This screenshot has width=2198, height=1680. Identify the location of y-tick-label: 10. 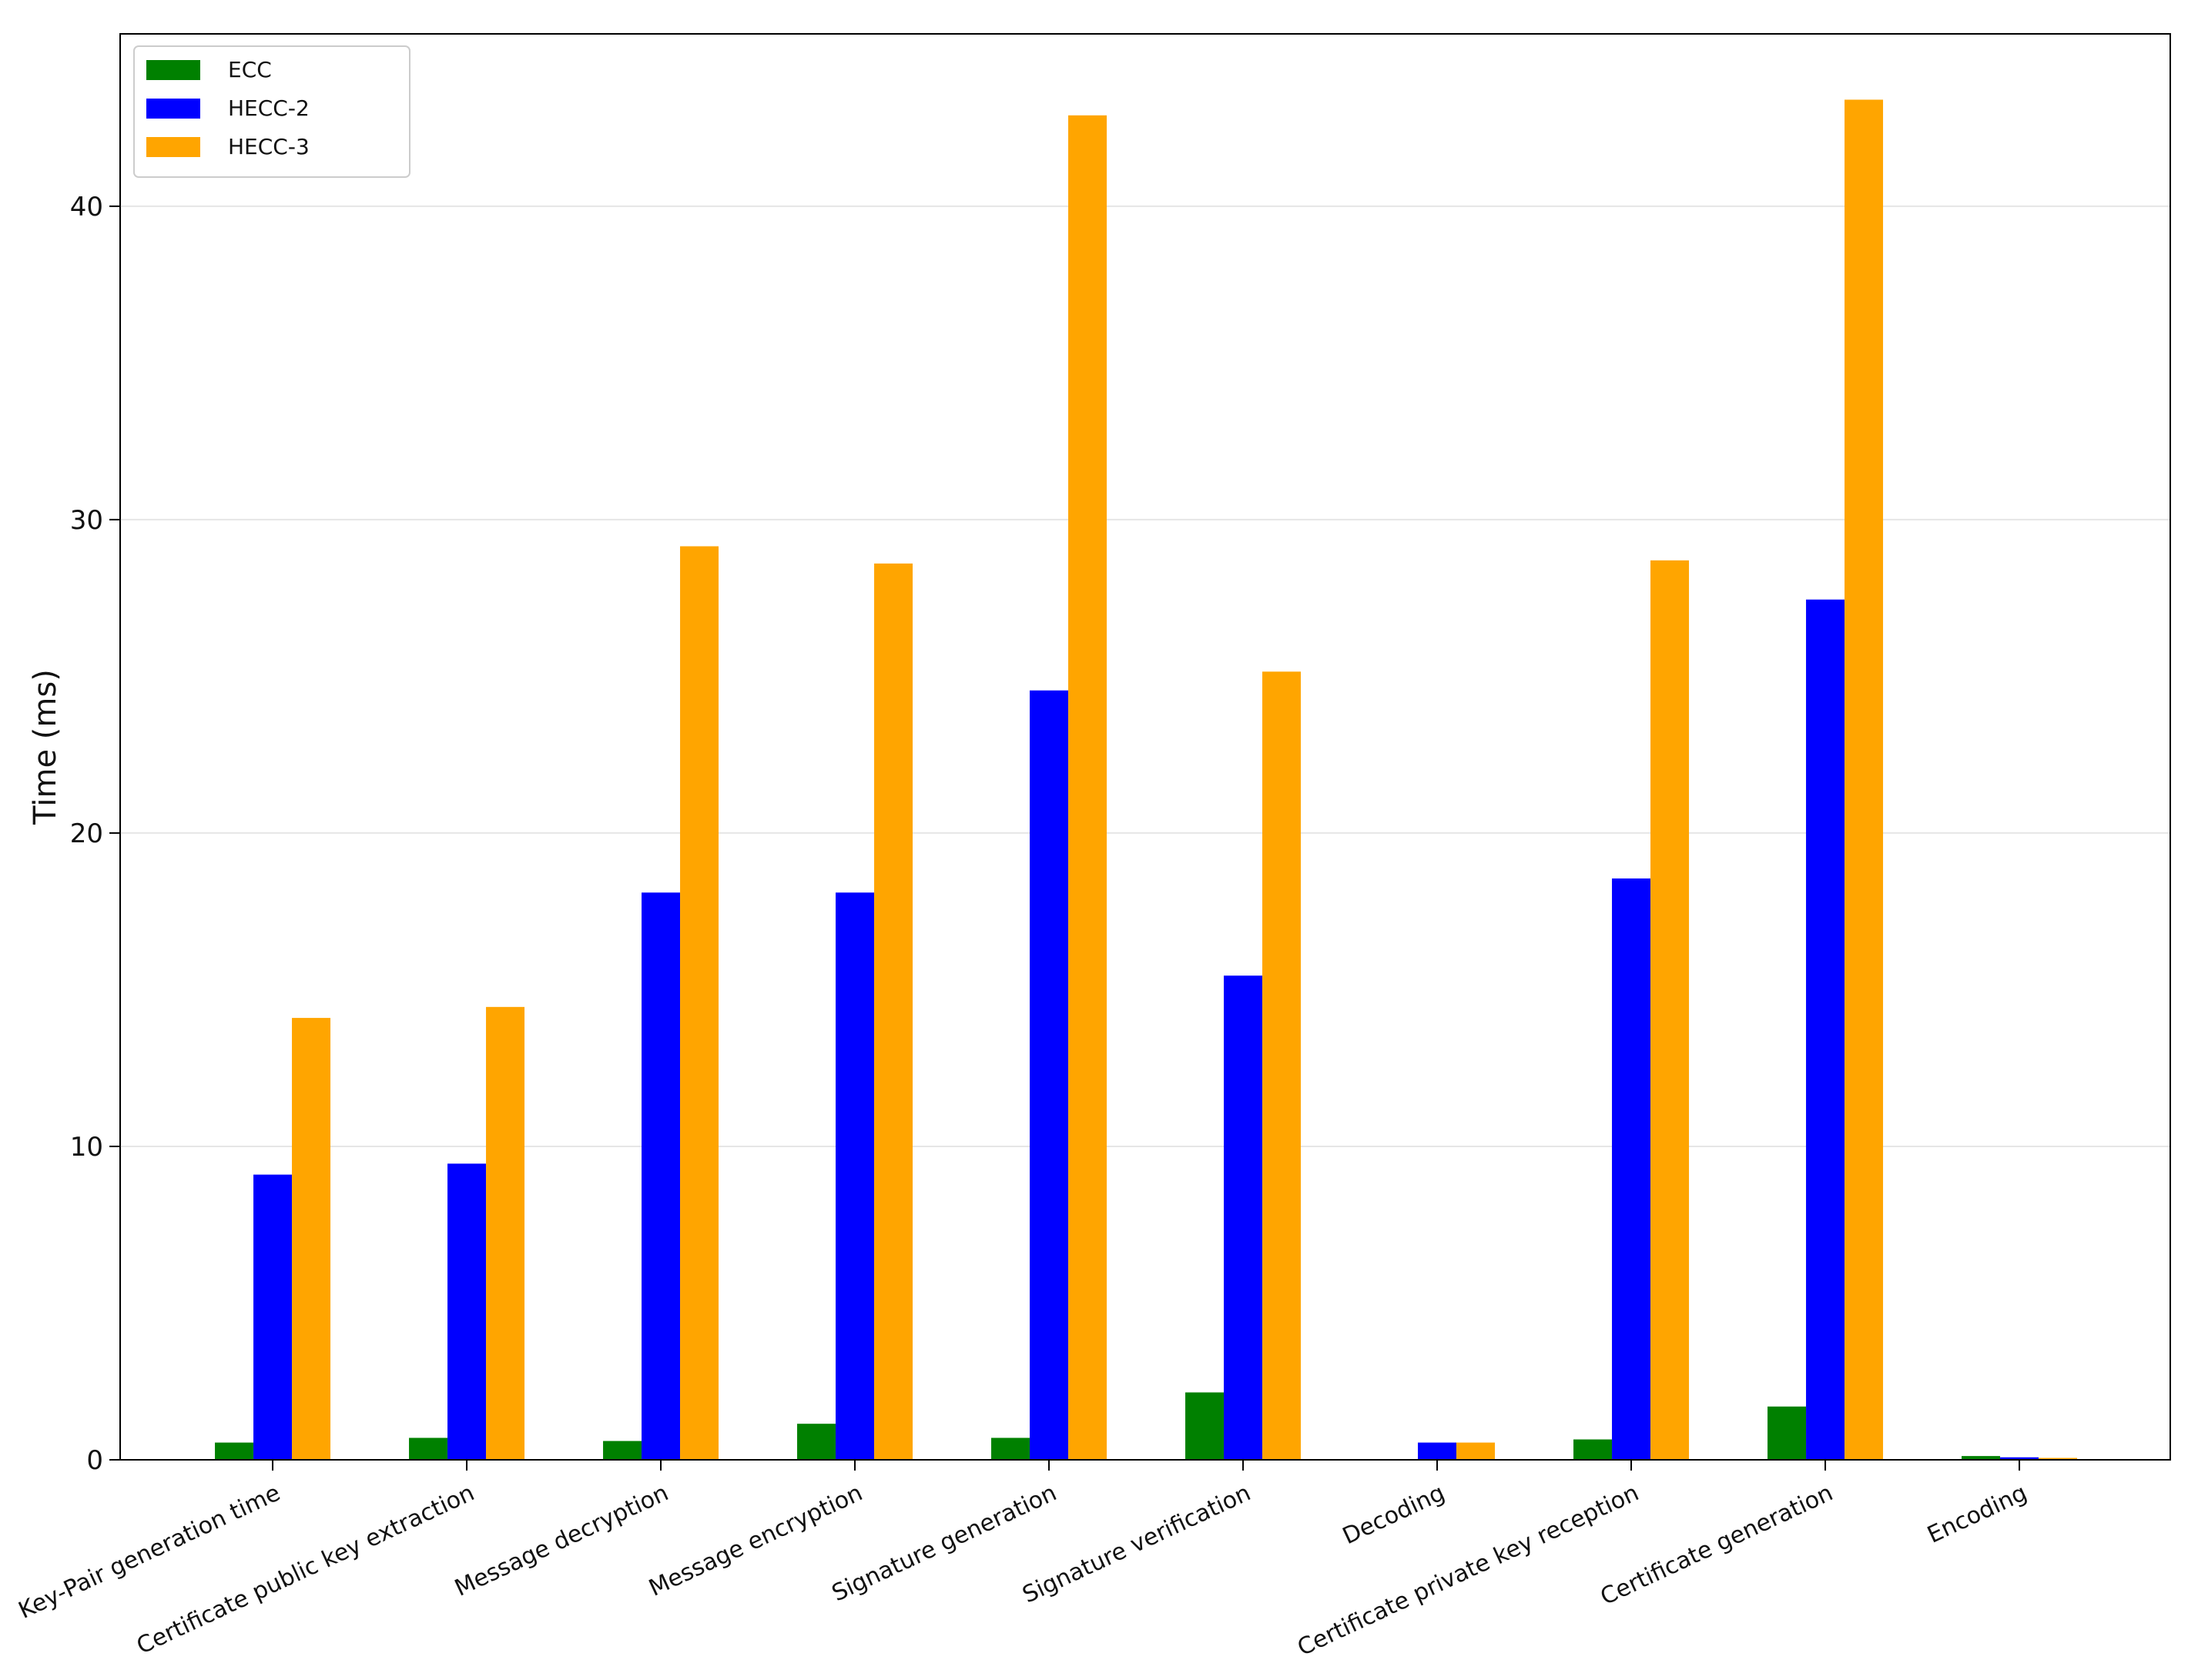
(87, 1147).